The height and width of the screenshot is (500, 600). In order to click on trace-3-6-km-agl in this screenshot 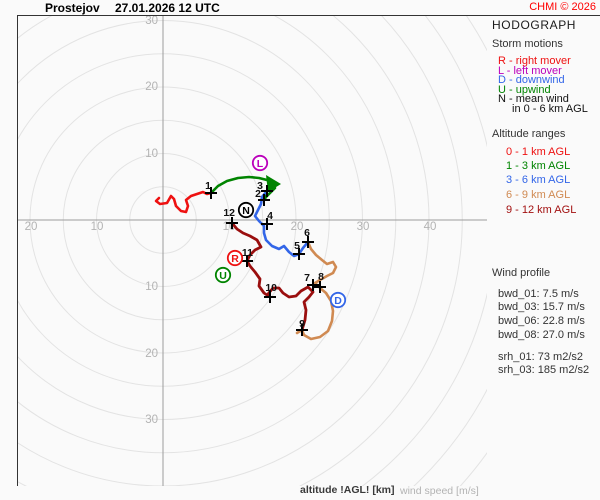, I will do `click(281, 223)`.